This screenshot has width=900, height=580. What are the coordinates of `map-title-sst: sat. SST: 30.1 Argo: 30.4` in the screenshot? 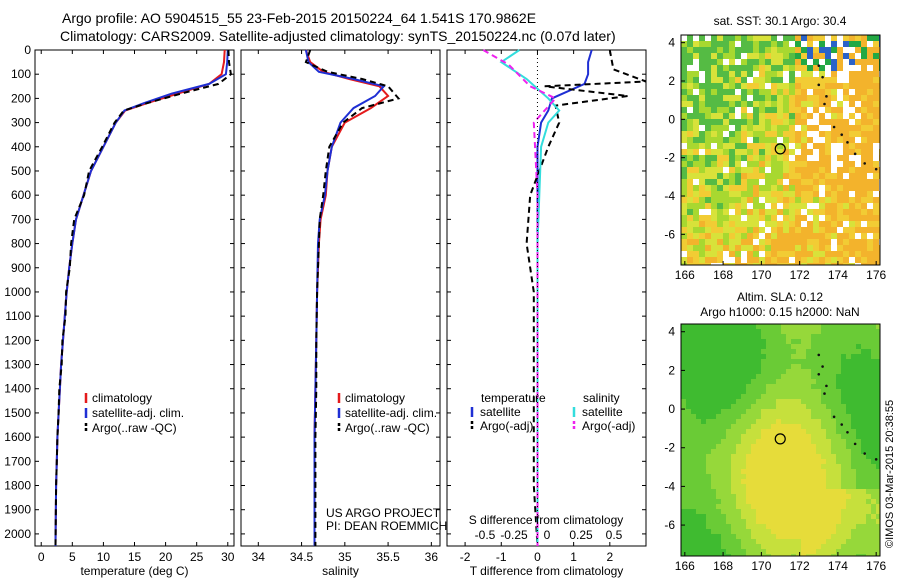 It's located at (780, 21).